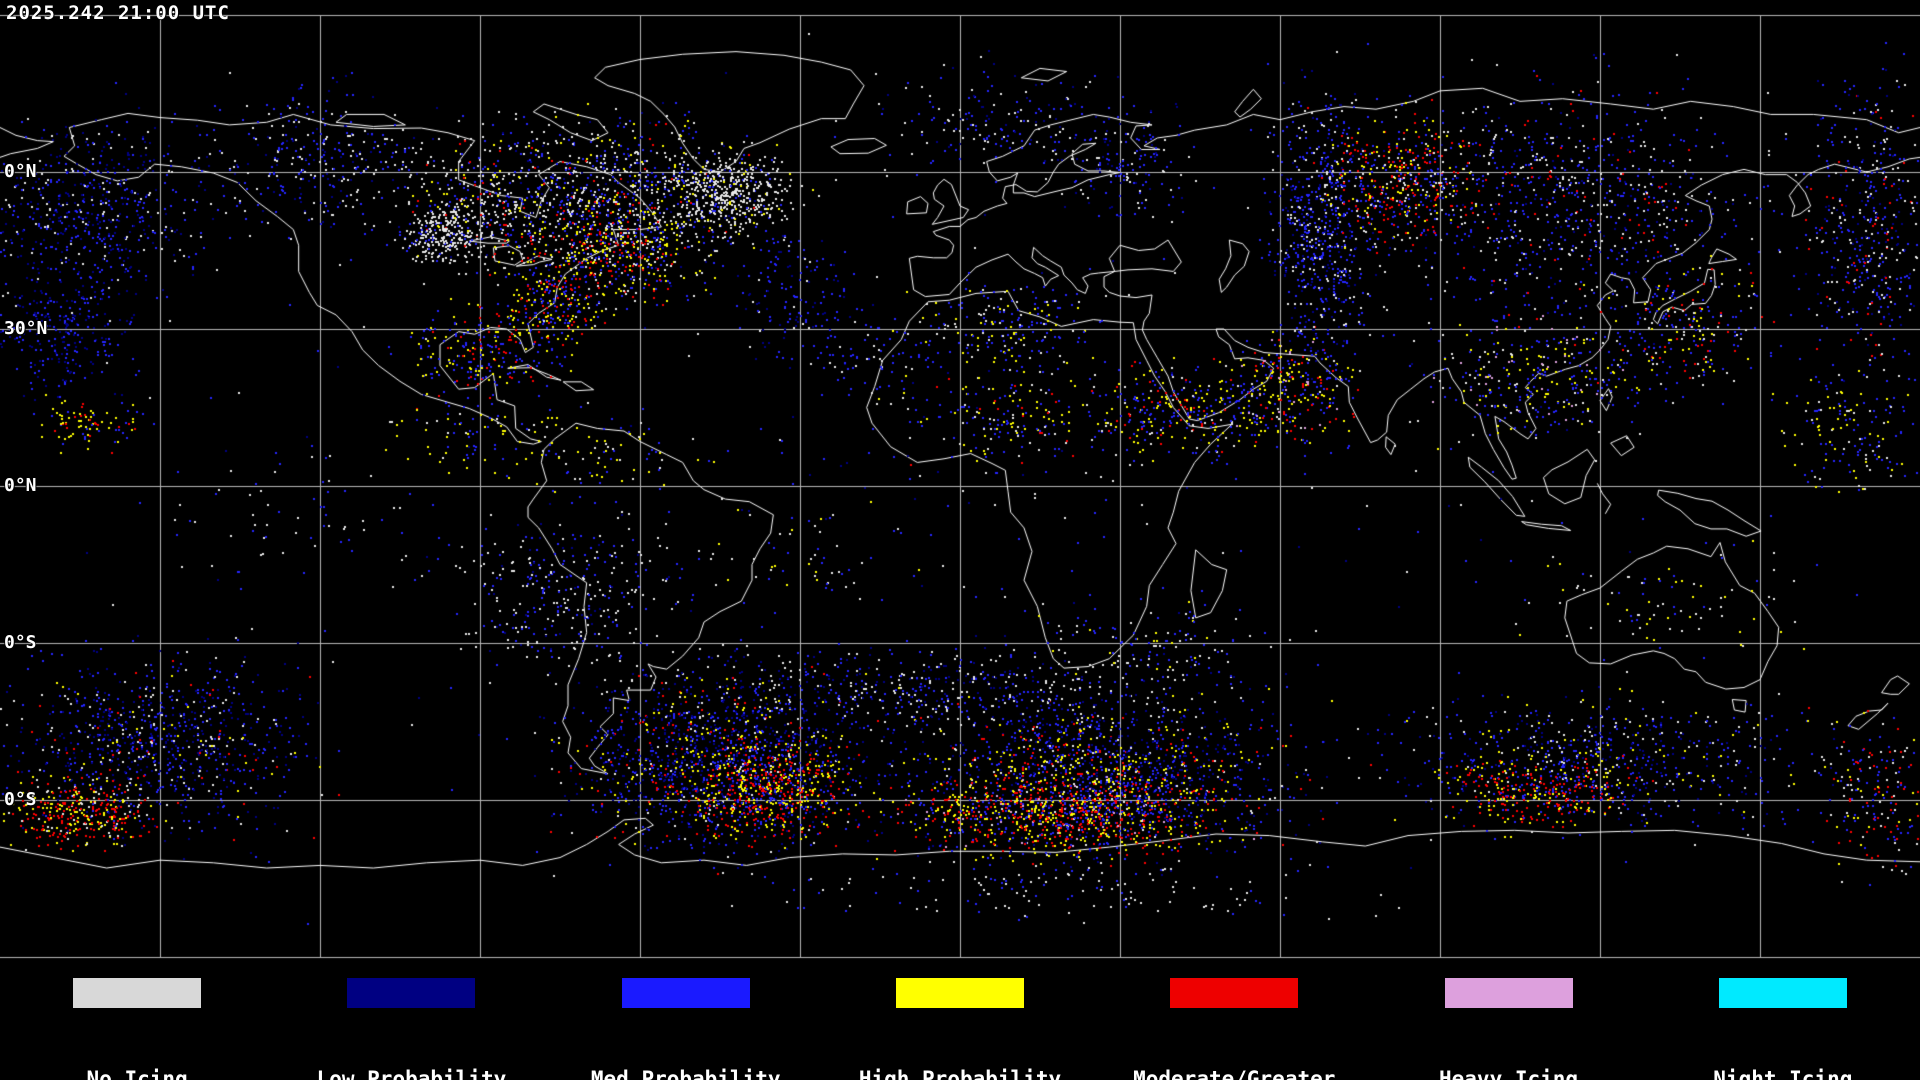 The width and height of the screenshot is (1920, 1080). What do you see at coordinates (411, 1073) in the screenshot?
I see `legend-label-low-prob: Low Probabilityof Light Icing` at bounding box center [411, 1073].